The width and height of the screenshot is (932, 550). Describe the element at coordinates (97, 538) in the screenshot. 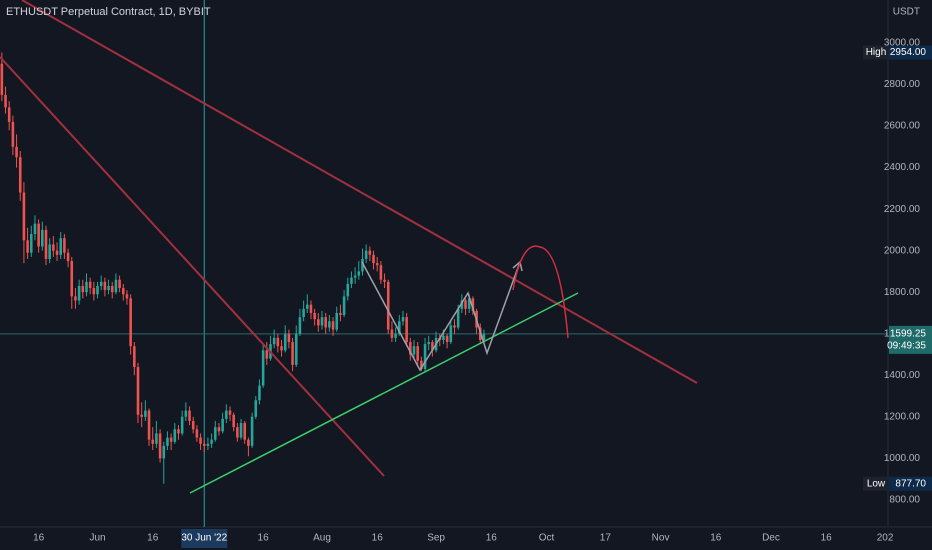

I see `x-tick-label: Jun` at that location.